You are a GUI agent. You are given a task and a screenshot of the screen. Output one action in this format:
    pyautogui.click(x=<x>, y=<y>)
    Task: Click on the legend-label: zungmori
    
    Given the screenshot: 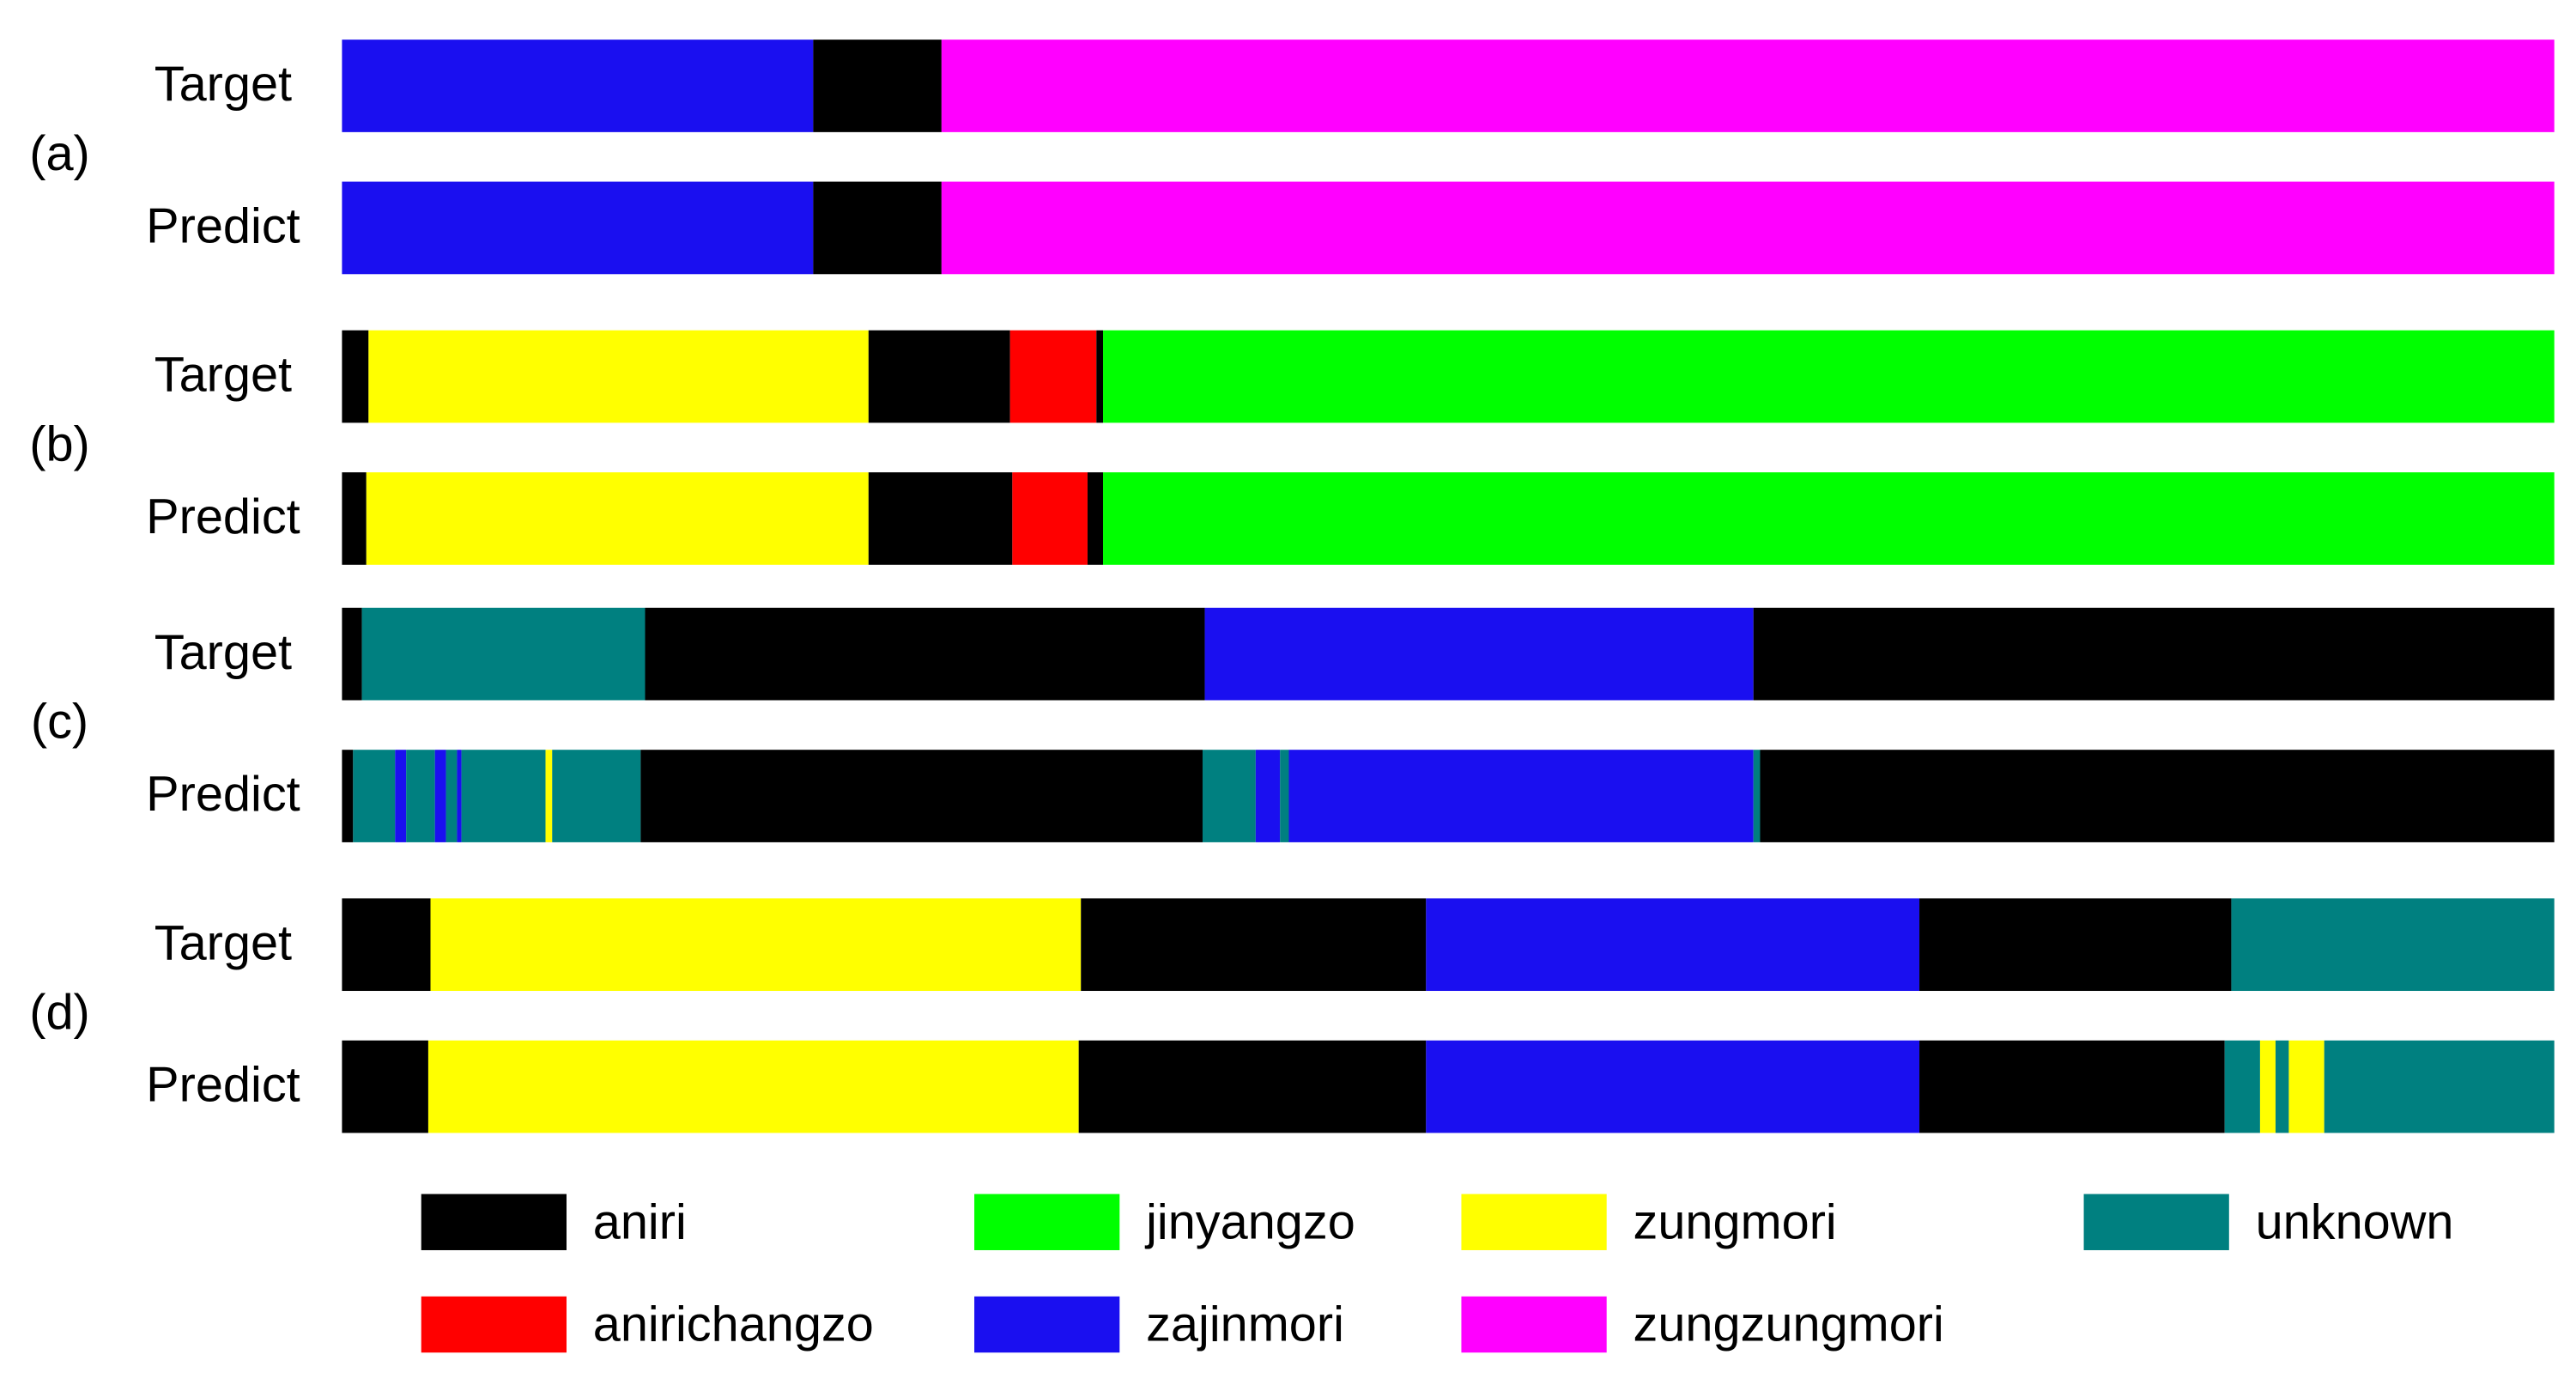 What is the action you would take?
    pyautogui.click(x=1734, y=1221)
    